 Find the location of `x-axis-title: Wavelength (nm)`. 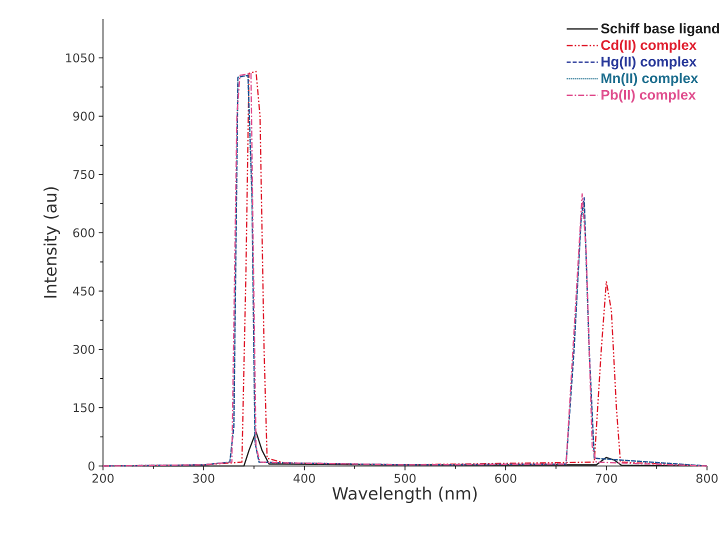

x-axis-title: Wavelength (nm) is located at coordinates (404, 495).